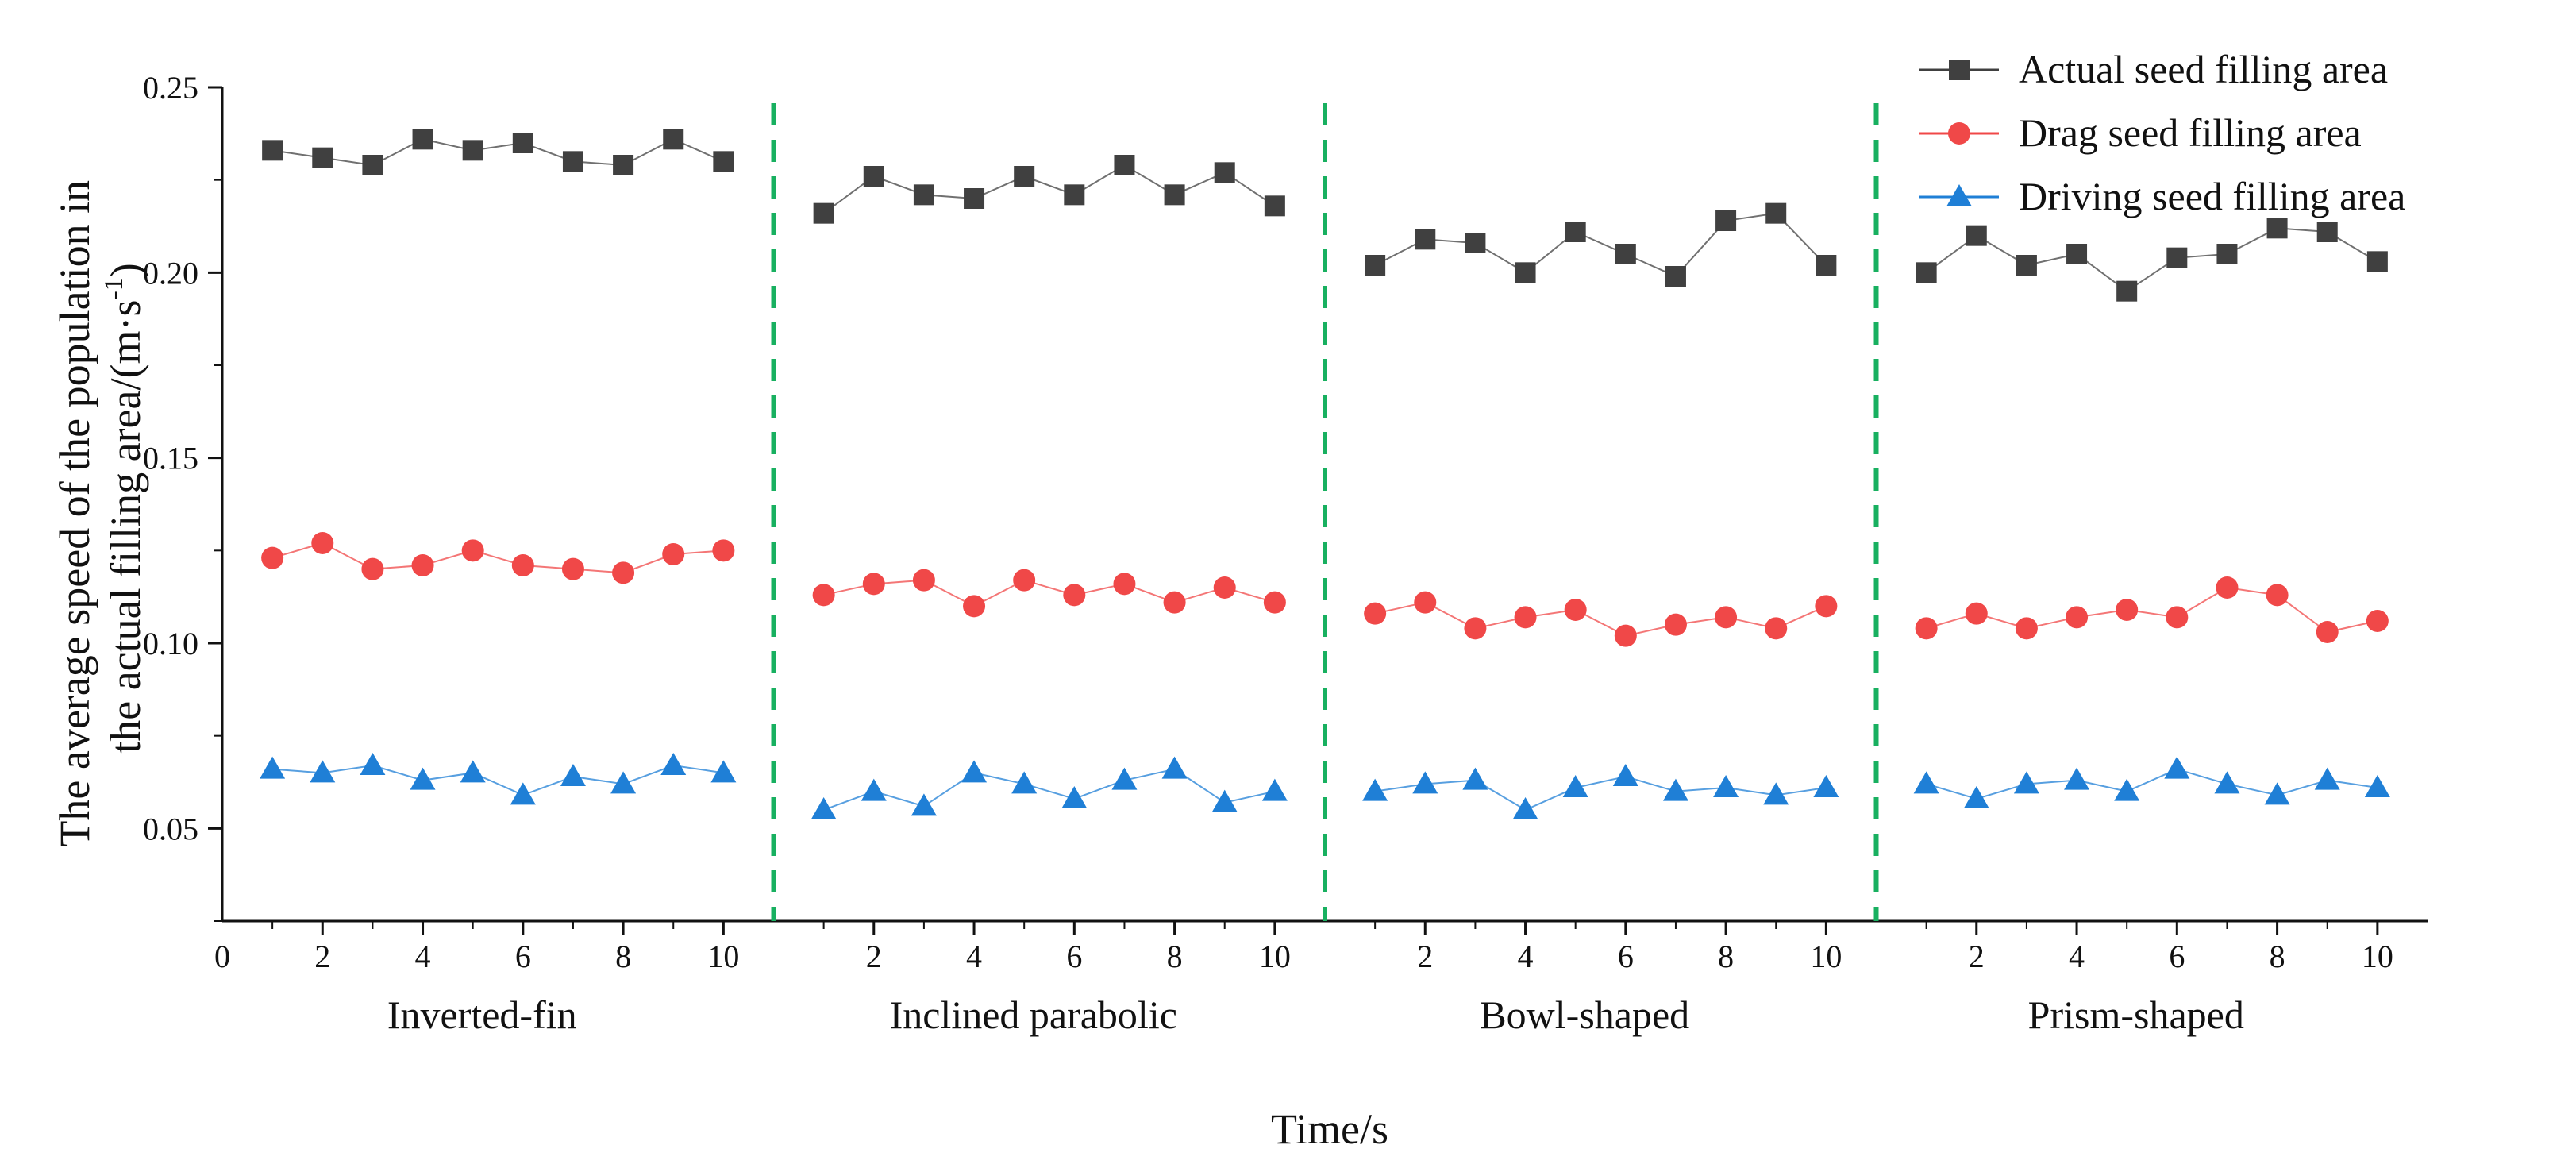  I want to click on y-axis-title-line2: the actual filling area/(m·s-1), so click(124, 508).